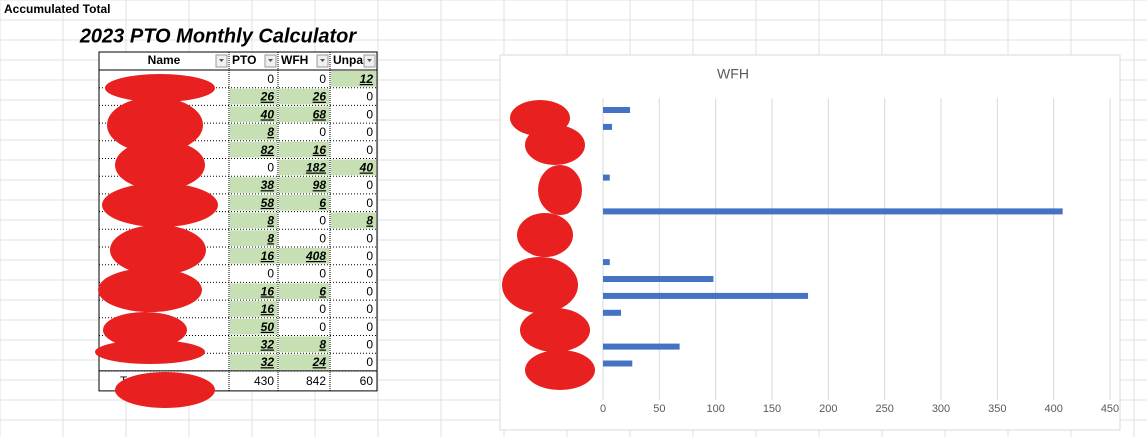  Describe the element at coordinates (268, 327) in the screenshot. I see `cell-value: 50` at that location.